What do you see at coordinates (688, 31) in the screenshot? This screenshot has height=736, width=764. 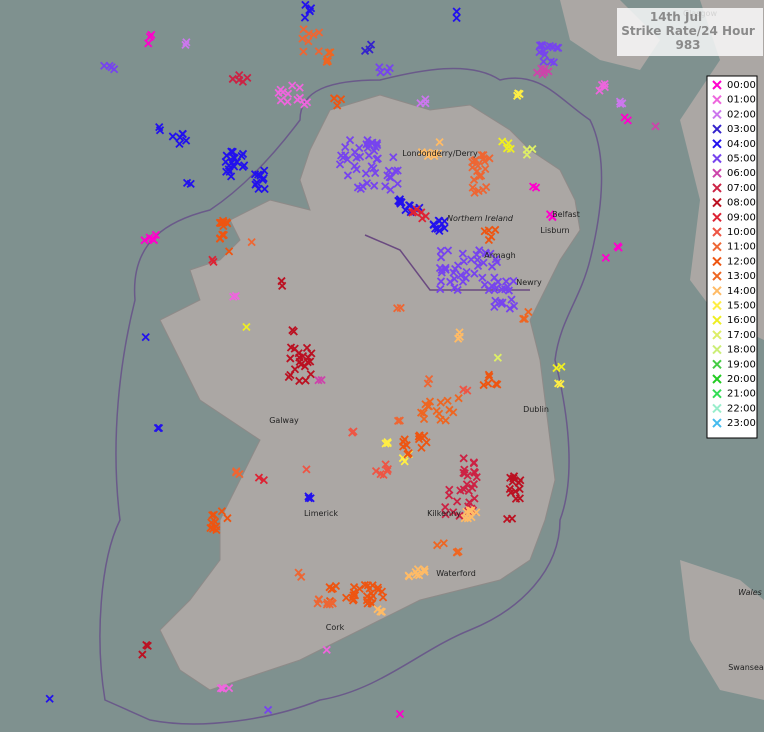 I see `rate-label: Strike Rate/24 Hour` at bounding box center [688, 31].